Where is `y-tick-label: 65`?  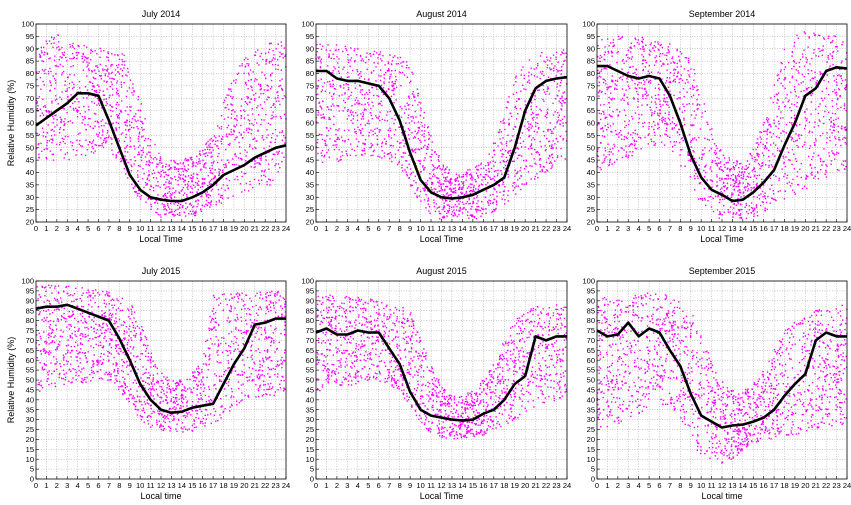
y-tick-label: 65 is located at coordinates (310, 110).